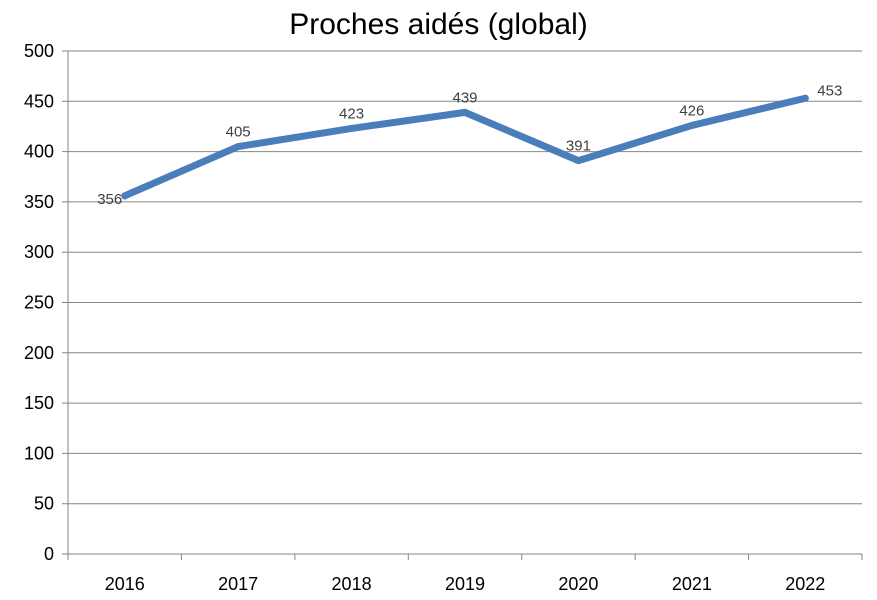  Describe the element at coordinates (578, 146) in the screenshot. I see `data-label: 391` at that location.